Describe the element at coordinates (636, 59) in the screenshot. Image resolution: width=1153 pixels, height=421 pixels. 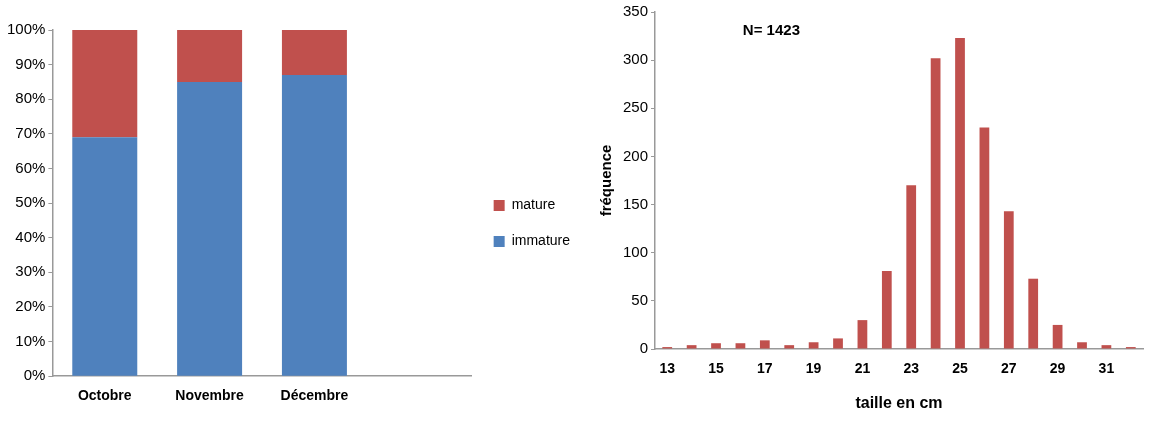
I see `y-tick-label: 300` at that location.